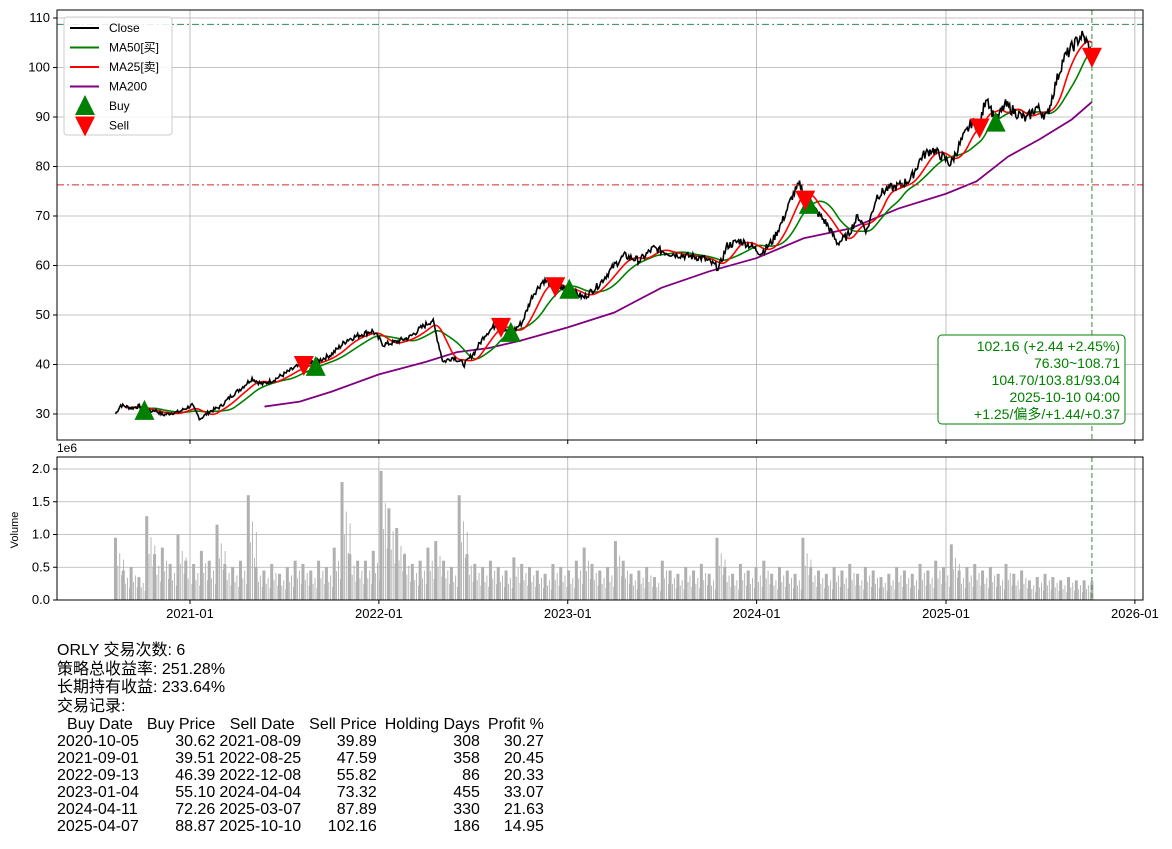 The image size is (1172, 849). I want to click on column-header: Buy Price, so click(181, 724).